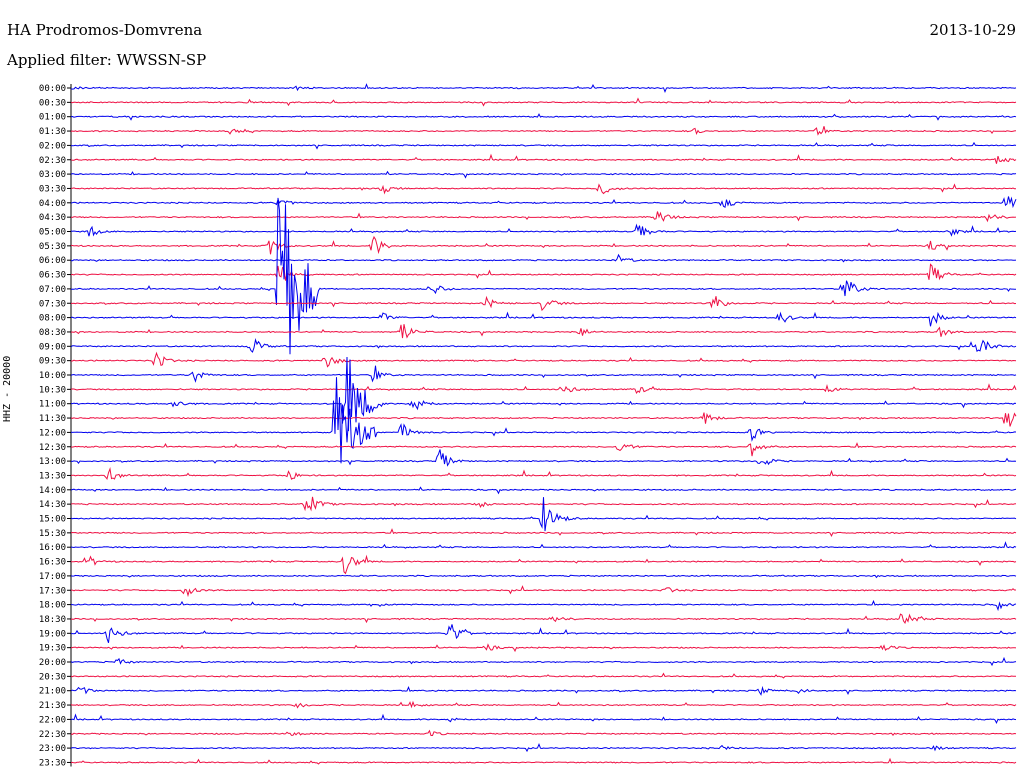 Image resolution: width=1024 pixels, height=780 pixels. I want to click on time-tick-label: 09:00, so click(52, 347).